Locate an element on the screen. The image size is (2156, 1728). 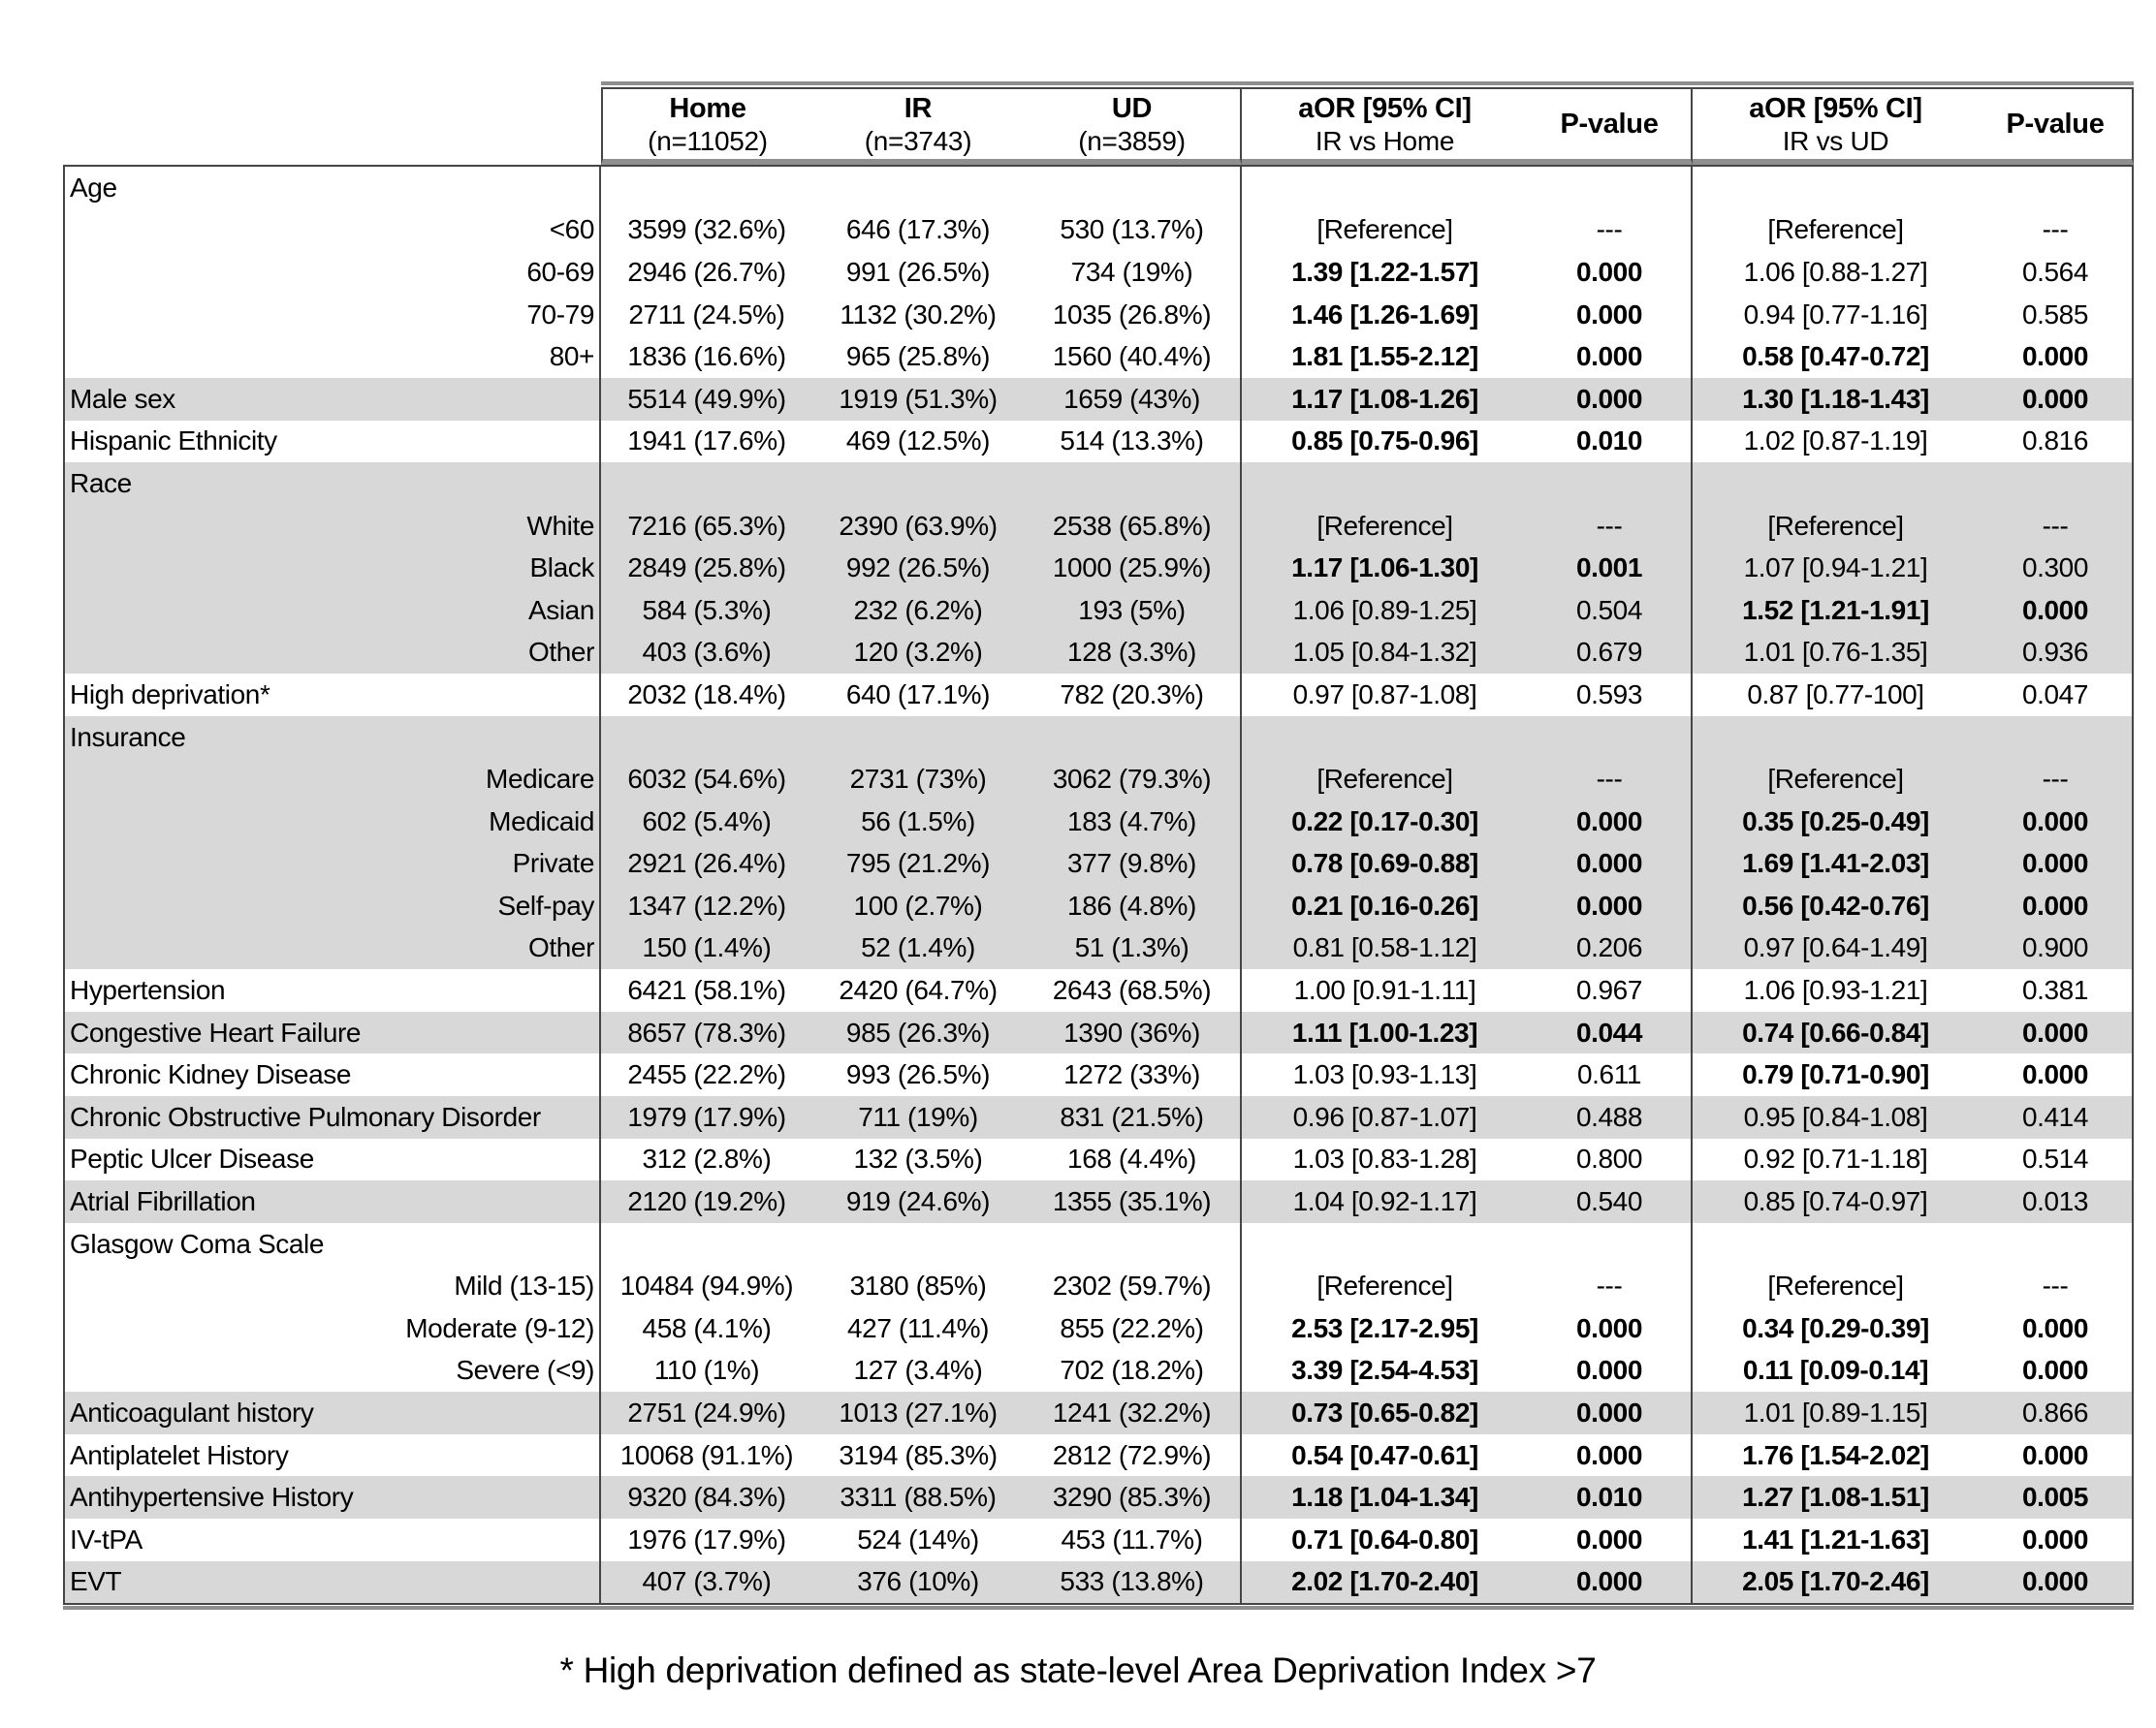
column-header-ir: IR (n=3743) is located at coordinates (918, 126).